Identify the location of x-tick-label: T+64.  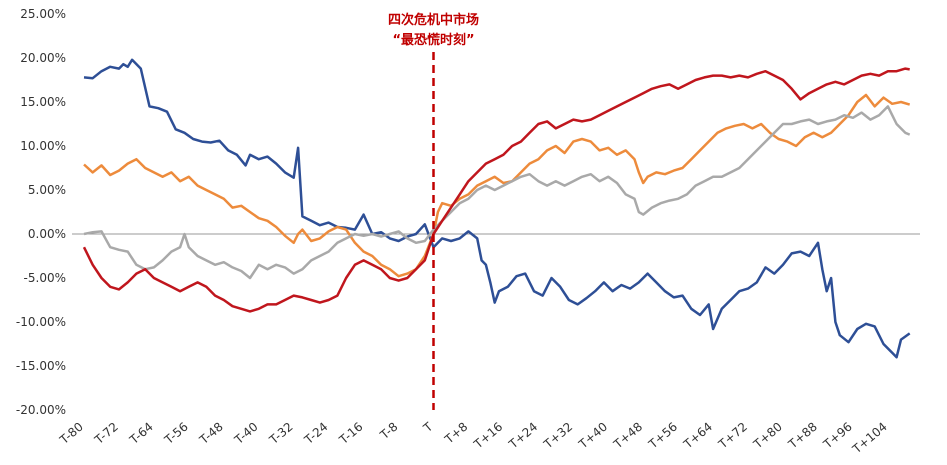
(697, 436).